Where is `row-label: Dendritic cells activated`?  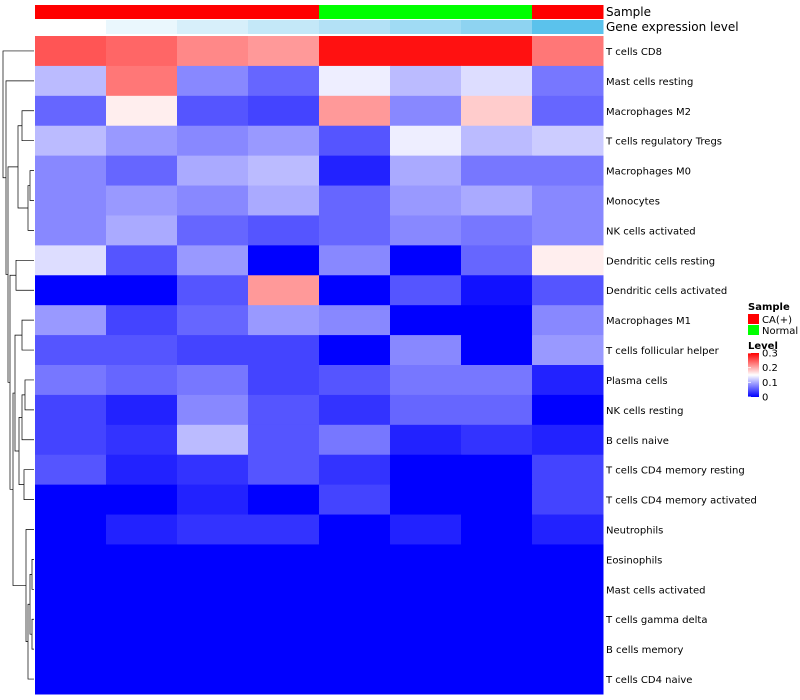 row-label: Dendritic cells activated is located at coordinates (666, 291).